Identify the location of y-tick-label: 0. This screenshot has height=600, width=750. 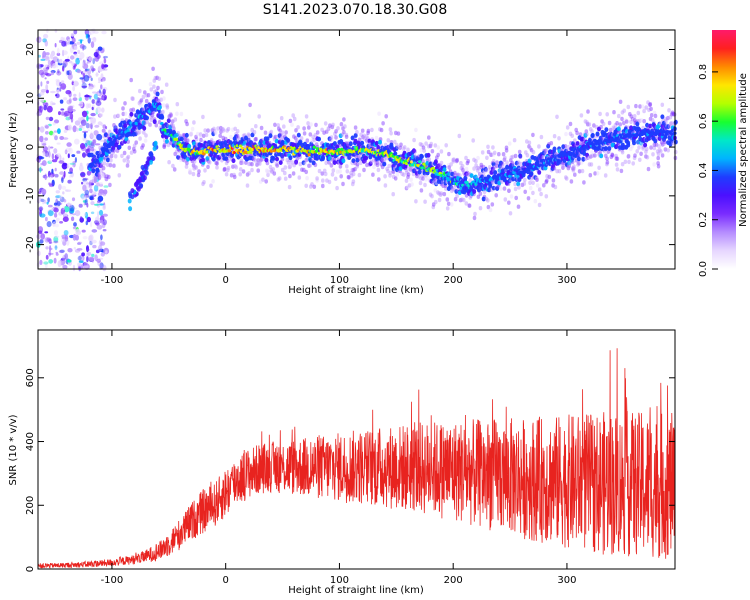
(30, 147).